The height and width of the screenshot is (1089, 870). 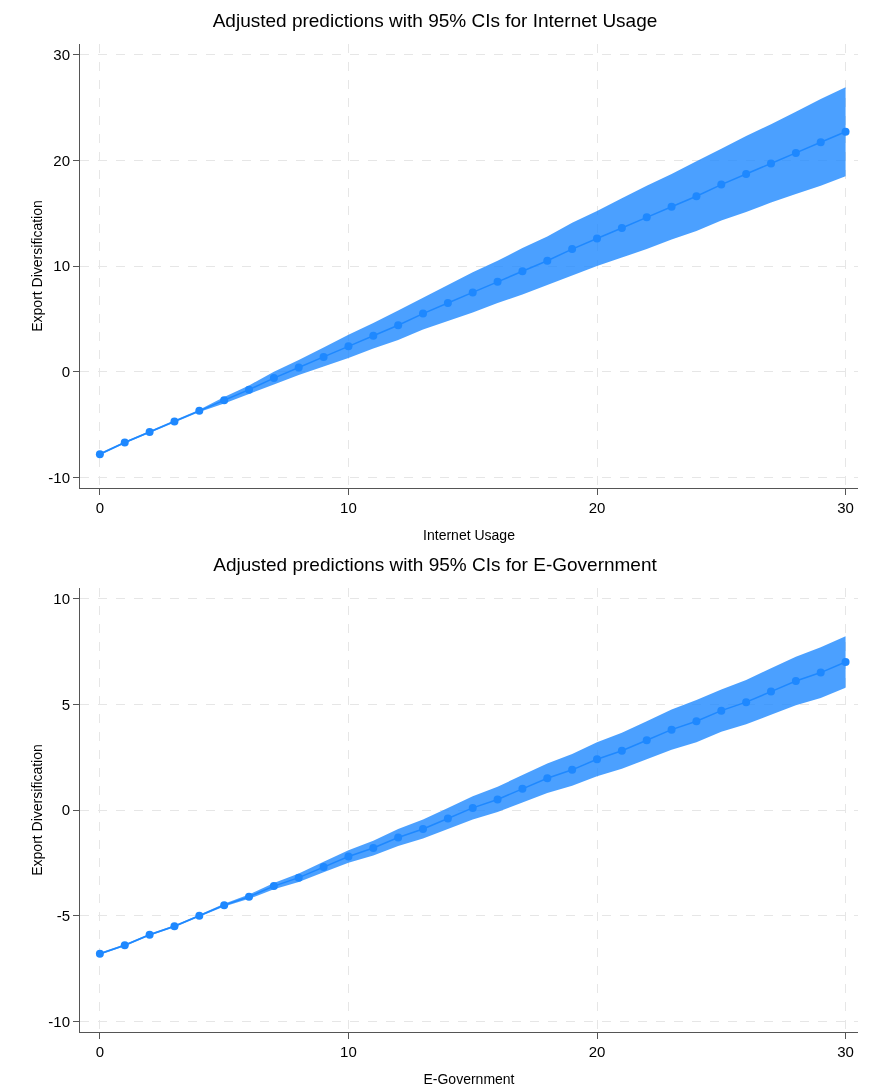 I want to click on x-axis-title: Internet Usage, so click(x=469, y=535).